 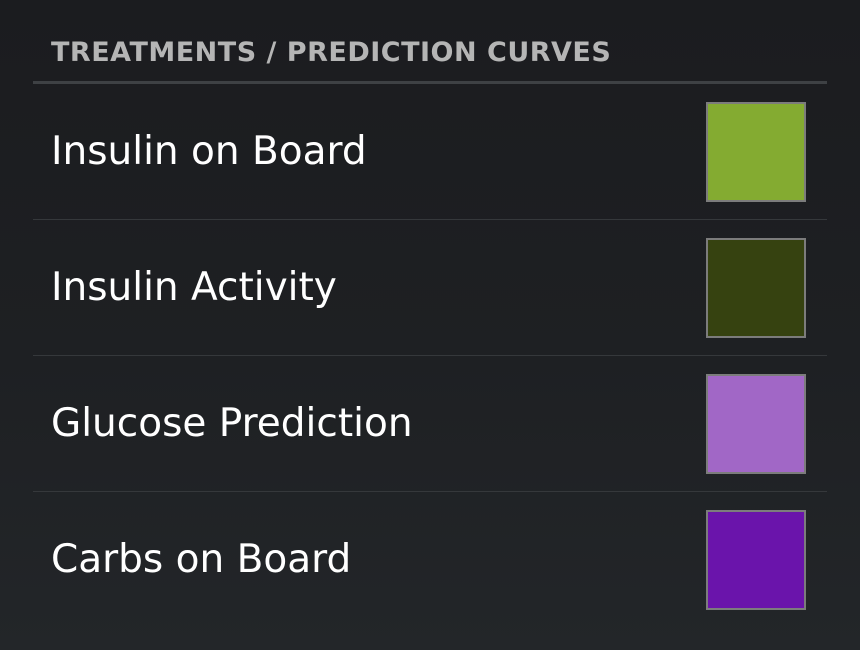 What do you see at coordinates (331, 52) in the screenshot?
I see `section-title: TREATMENTS / PREDICTION CURVES` at bounding box center [331, 52].